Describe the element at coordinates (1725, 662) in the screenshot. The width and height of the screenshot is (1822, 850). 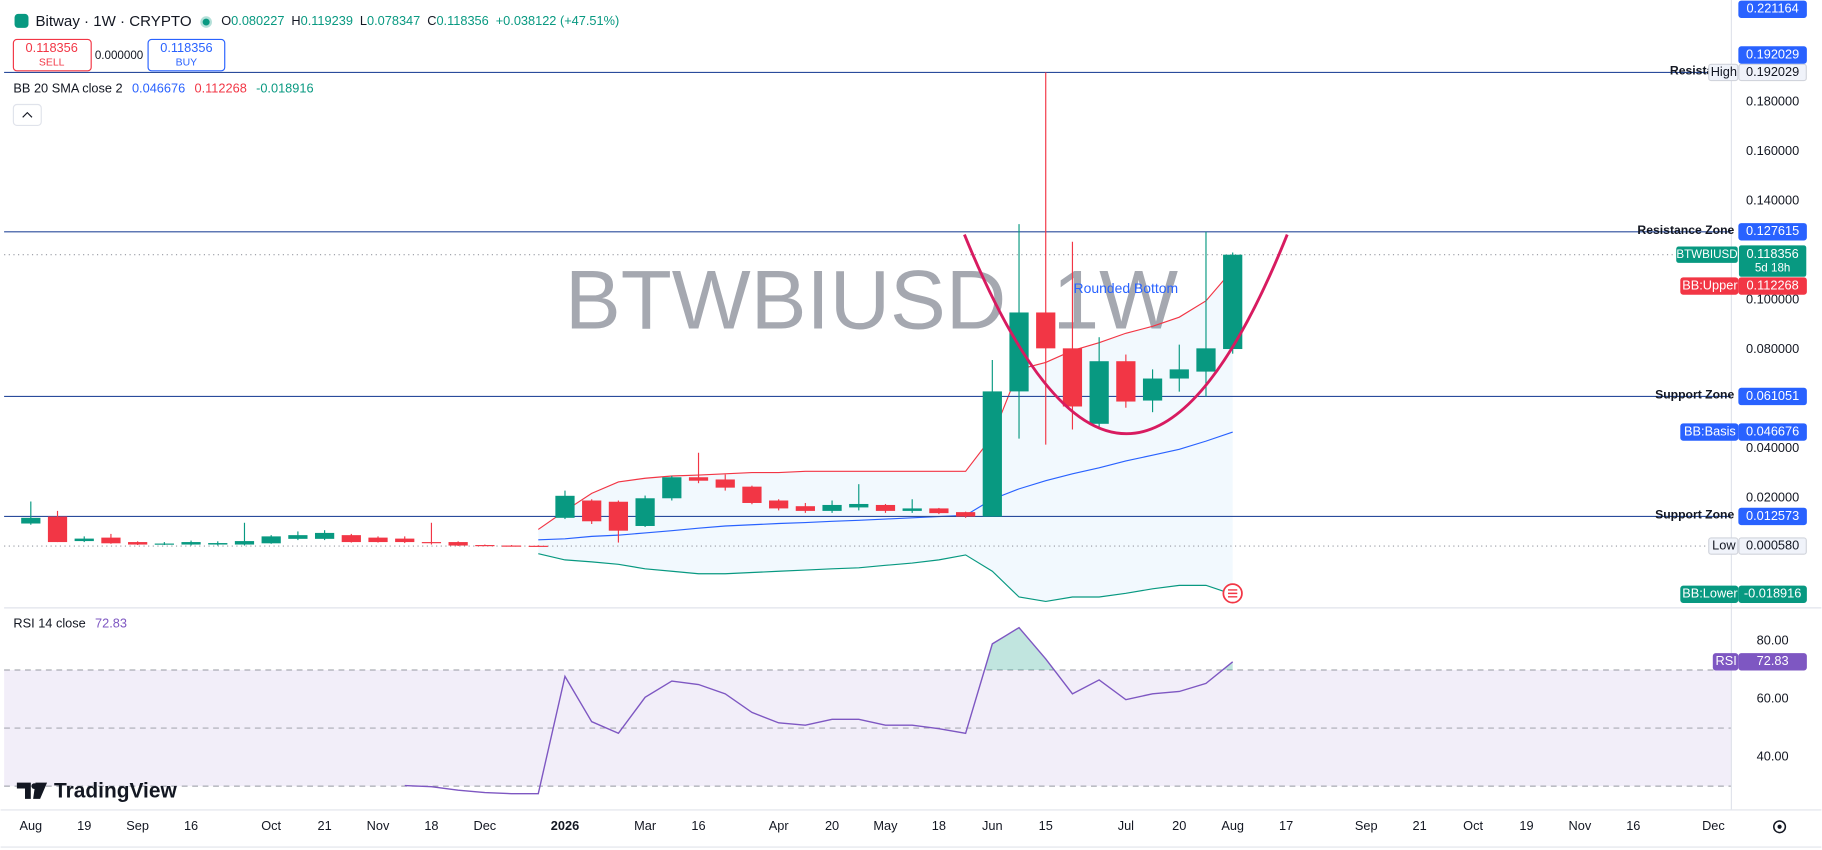
I see `rsi-tag-label-box` at that location.